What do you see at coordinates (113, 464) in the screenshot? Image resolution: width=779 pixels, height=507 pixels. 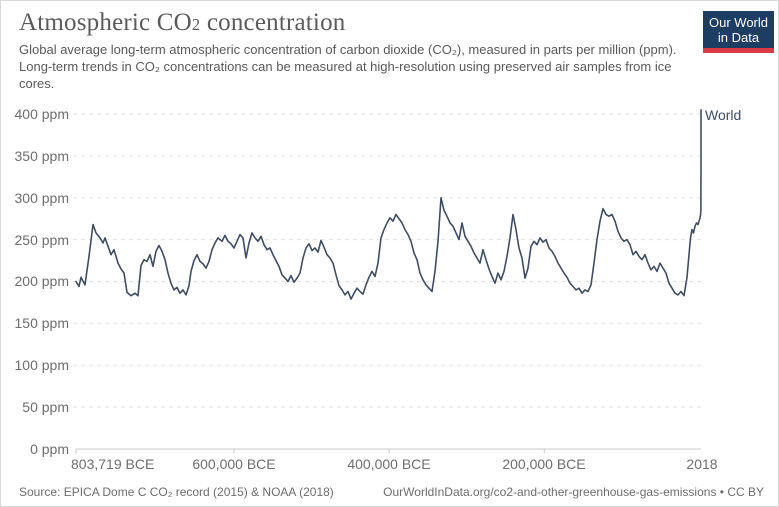 I see `x-axis-tick-label: 803,719 BCE` at bounding box center [113, 464].